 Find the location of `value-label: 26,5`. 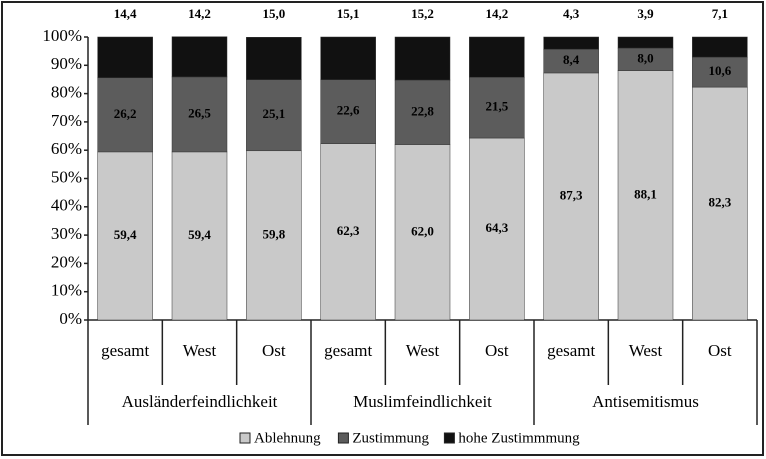

value-label: 26,5 is located at coordinates (199, 112).